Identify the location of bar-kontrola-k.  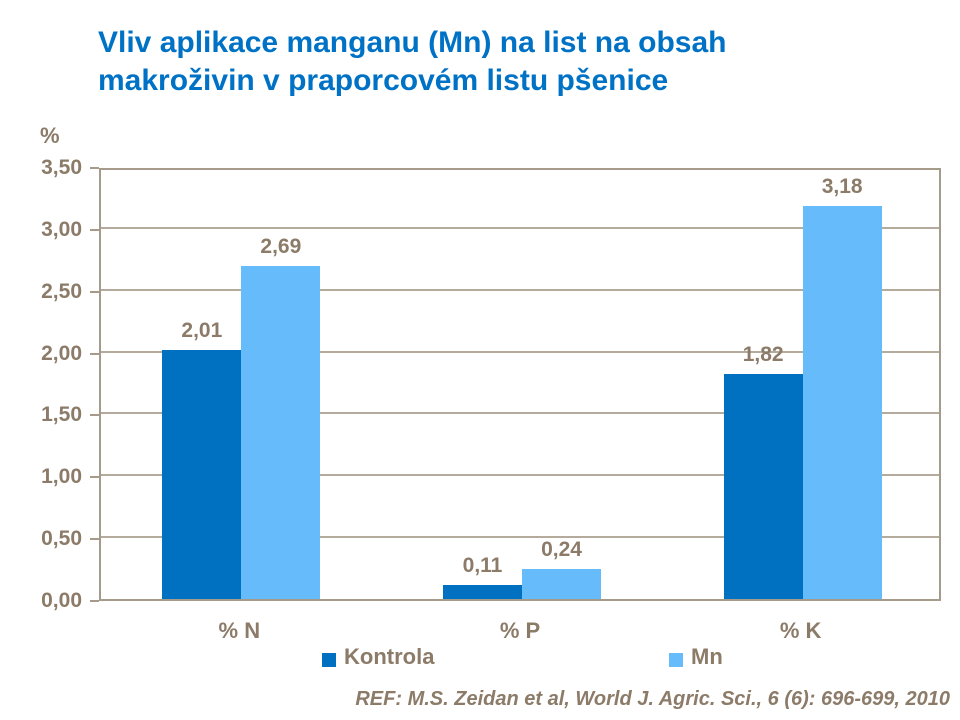
(763, 486).